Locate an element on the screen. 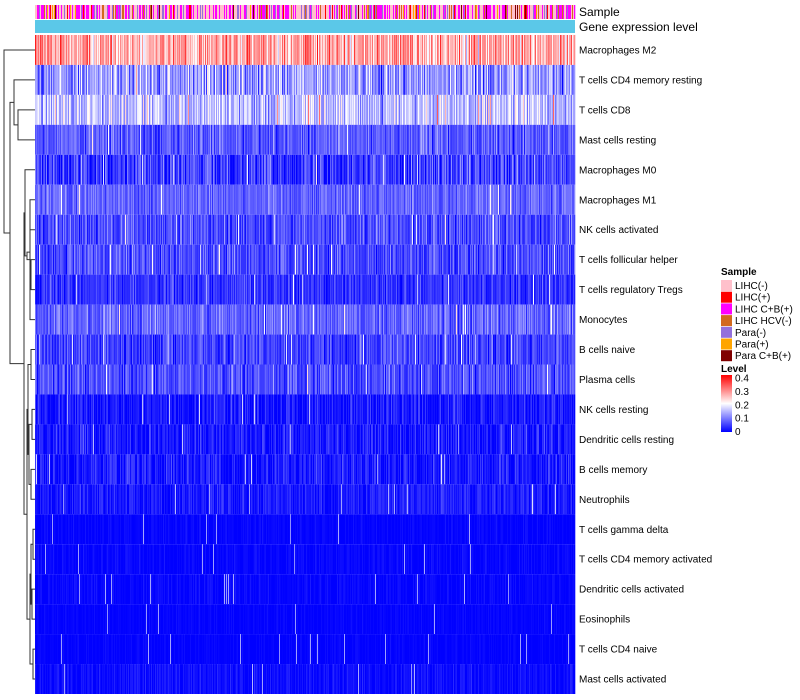 The image size is (800, 700). heatmap-row is located at coordinates (305, 139).